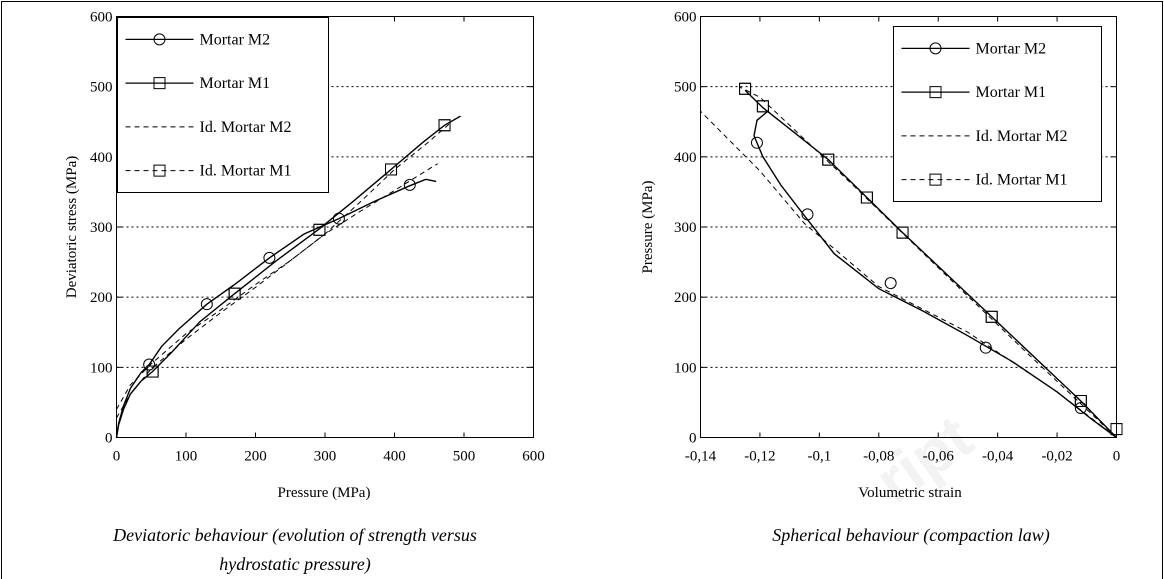 This screenshot has width=1164, height=579. I want to click on deviatoric-legend-box, so click(223, 105).